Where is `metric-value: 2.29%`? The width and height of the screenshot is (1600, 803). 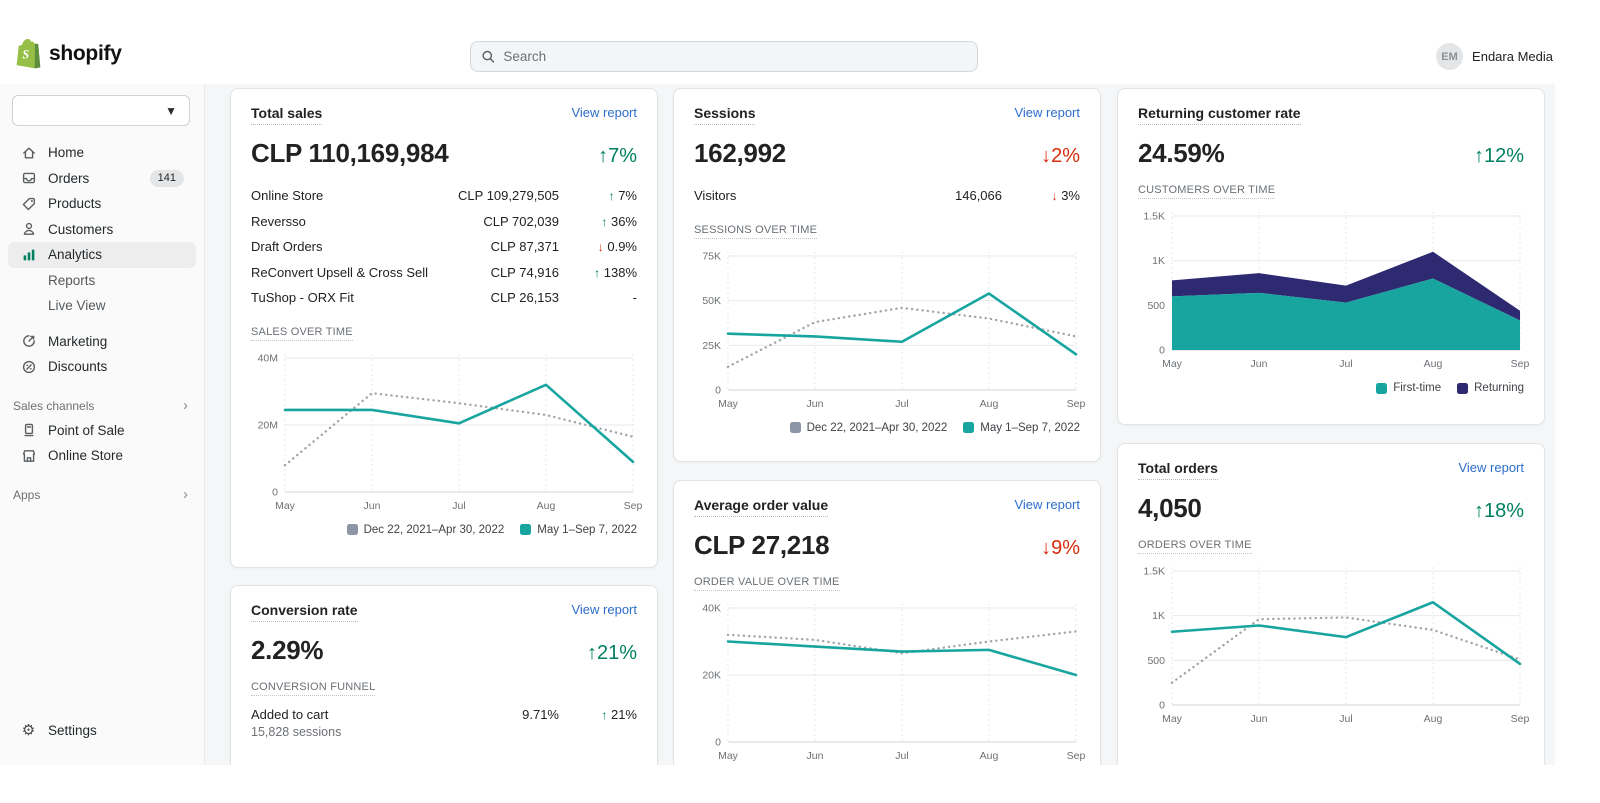 metric-value: 2.29% is located at coordinates (287, 650).